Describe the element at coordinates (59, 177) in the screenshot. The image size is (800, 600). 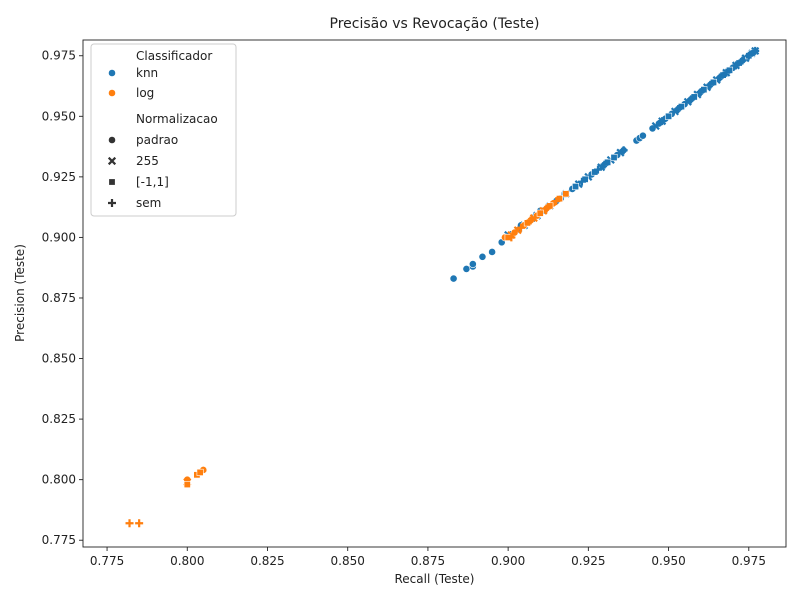
I see `y-tick-label: 0.925` at that location.